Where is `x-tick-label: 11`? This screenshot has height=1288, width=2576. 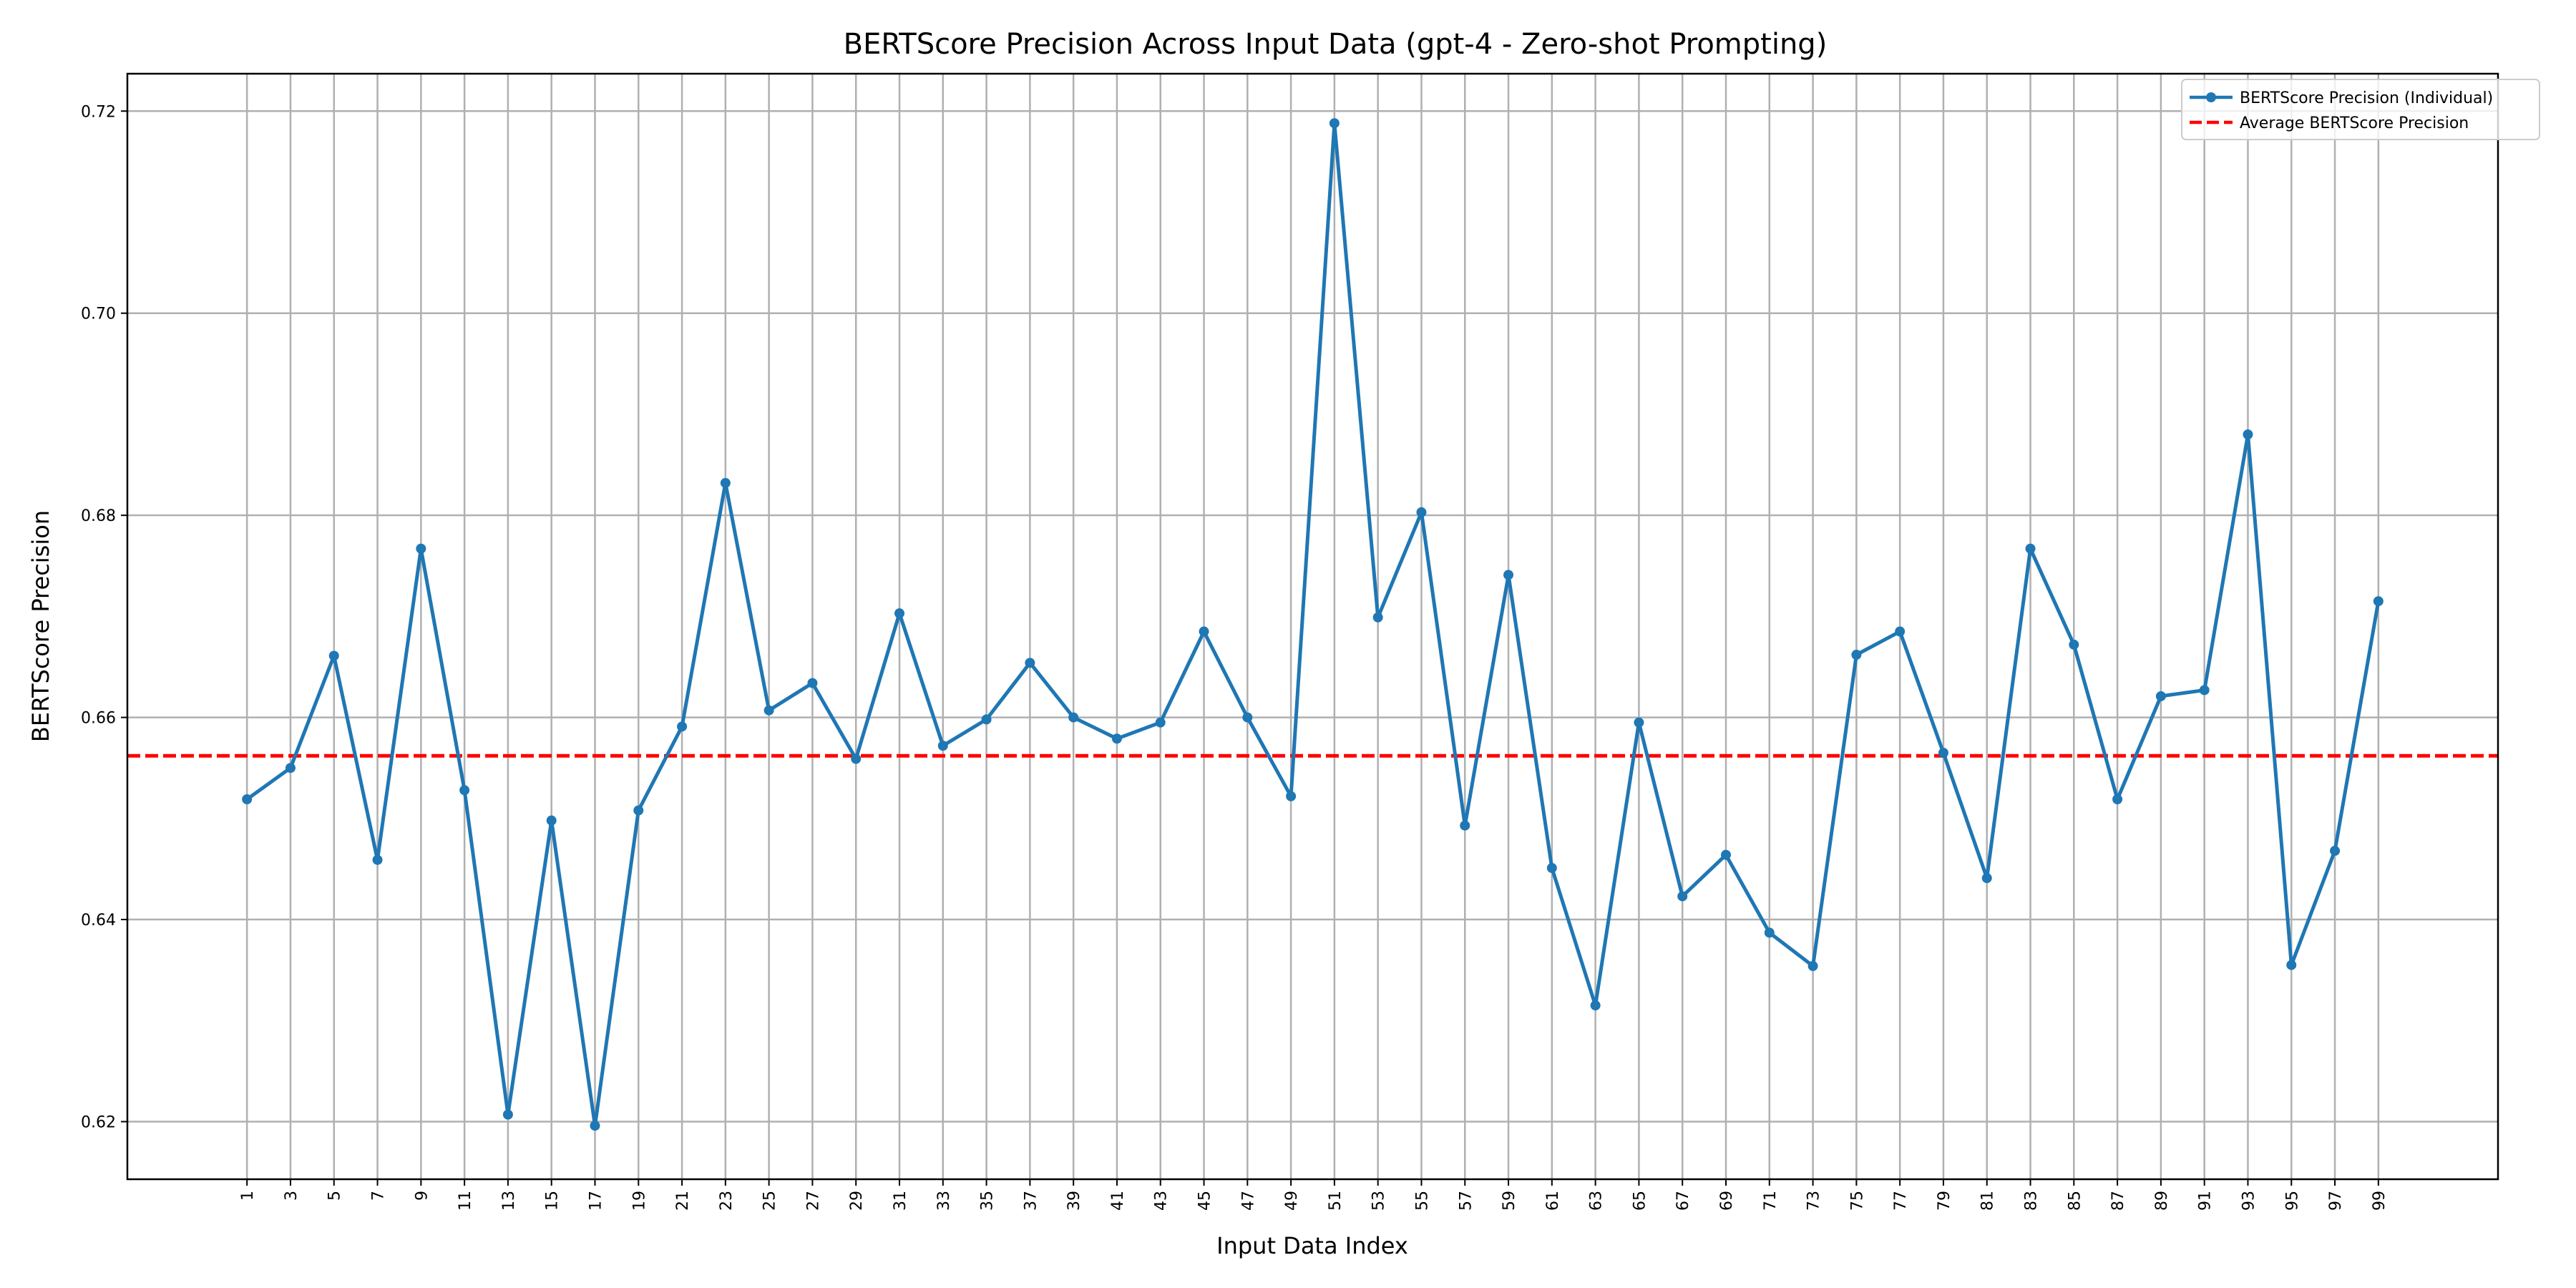 x-tick-label: 11 is located at coordinates (465, 1201).